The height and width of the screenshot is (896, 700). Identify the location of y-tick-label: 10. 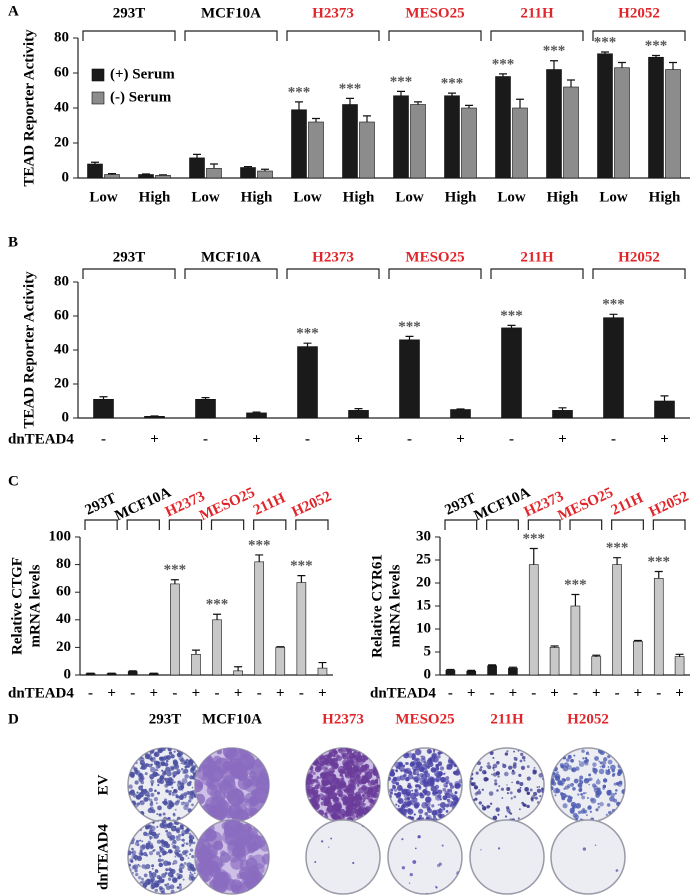
(423, 628).